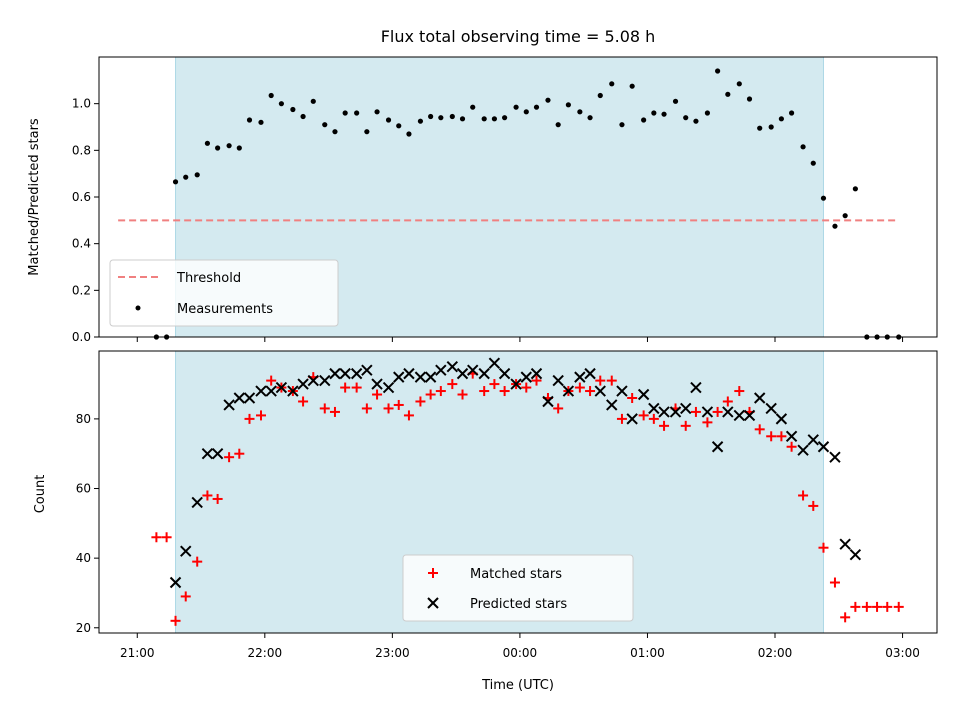 This screenshot has height=720, width=960. What do you see at coordinates (225, 309) in the screenshot?
I see `measurements-legend-label: Measurements` at bounding box center [225, 309].